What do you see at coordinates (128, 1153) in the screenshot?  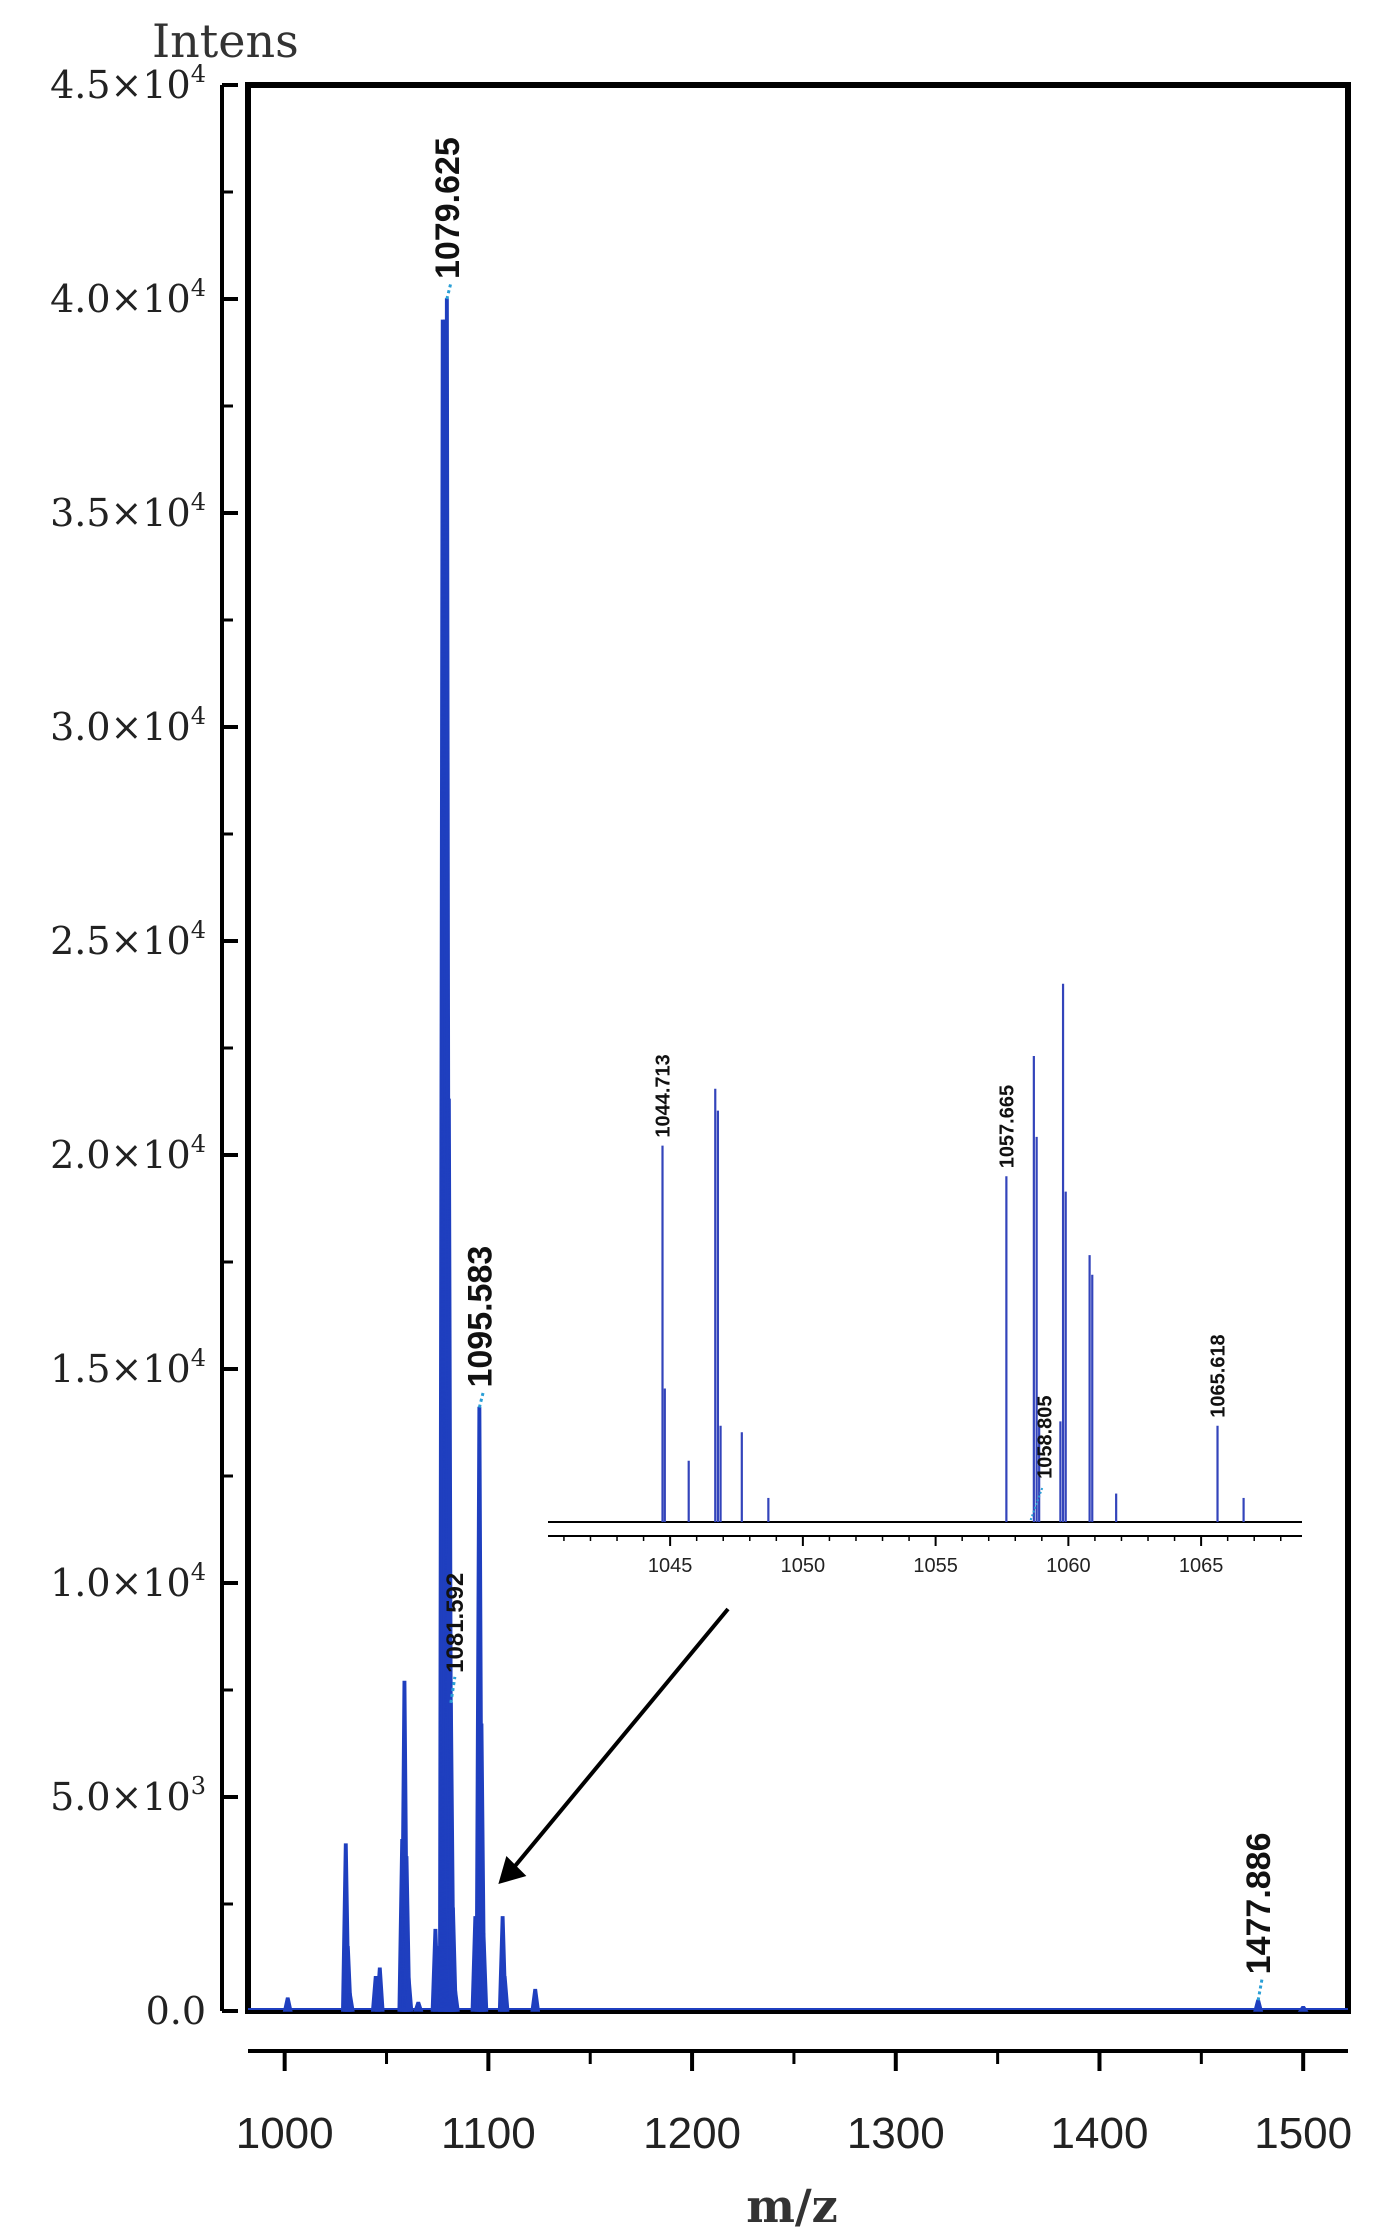 I see `y-tick-label: 2.0×104` at bounding box center [128, 1153].